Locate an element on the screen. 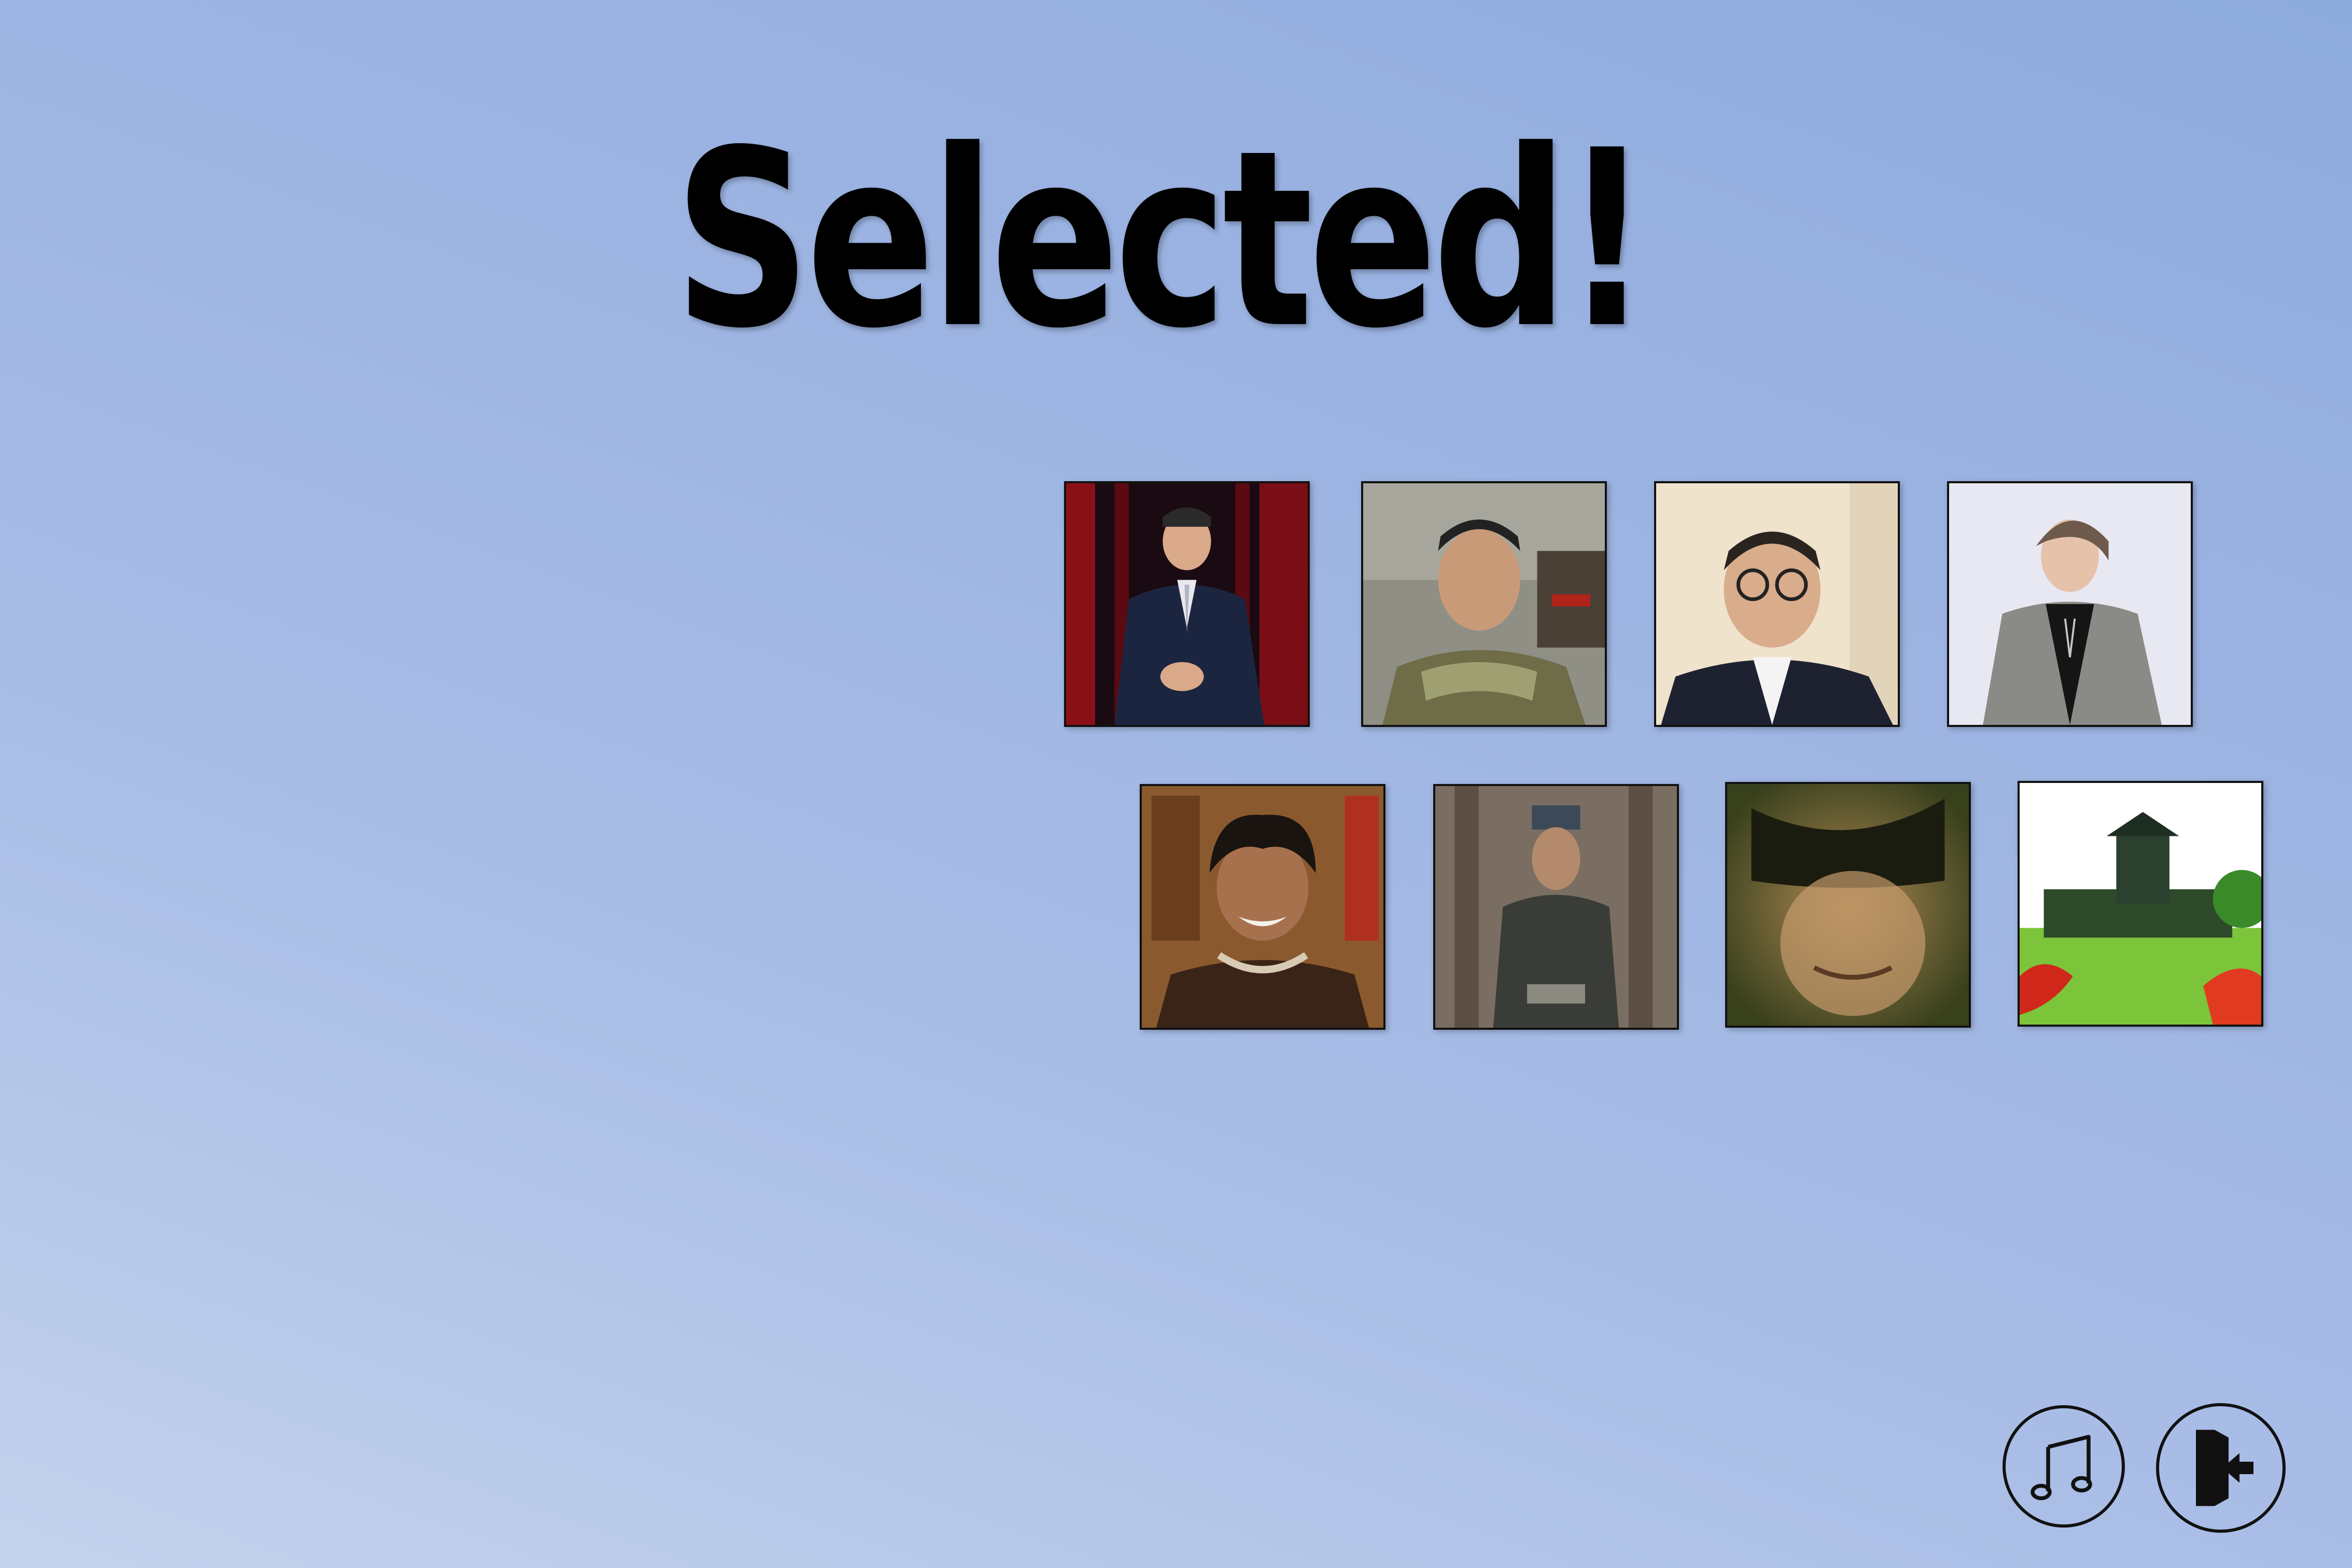  music-button is located at coordinates (2064, 1466).